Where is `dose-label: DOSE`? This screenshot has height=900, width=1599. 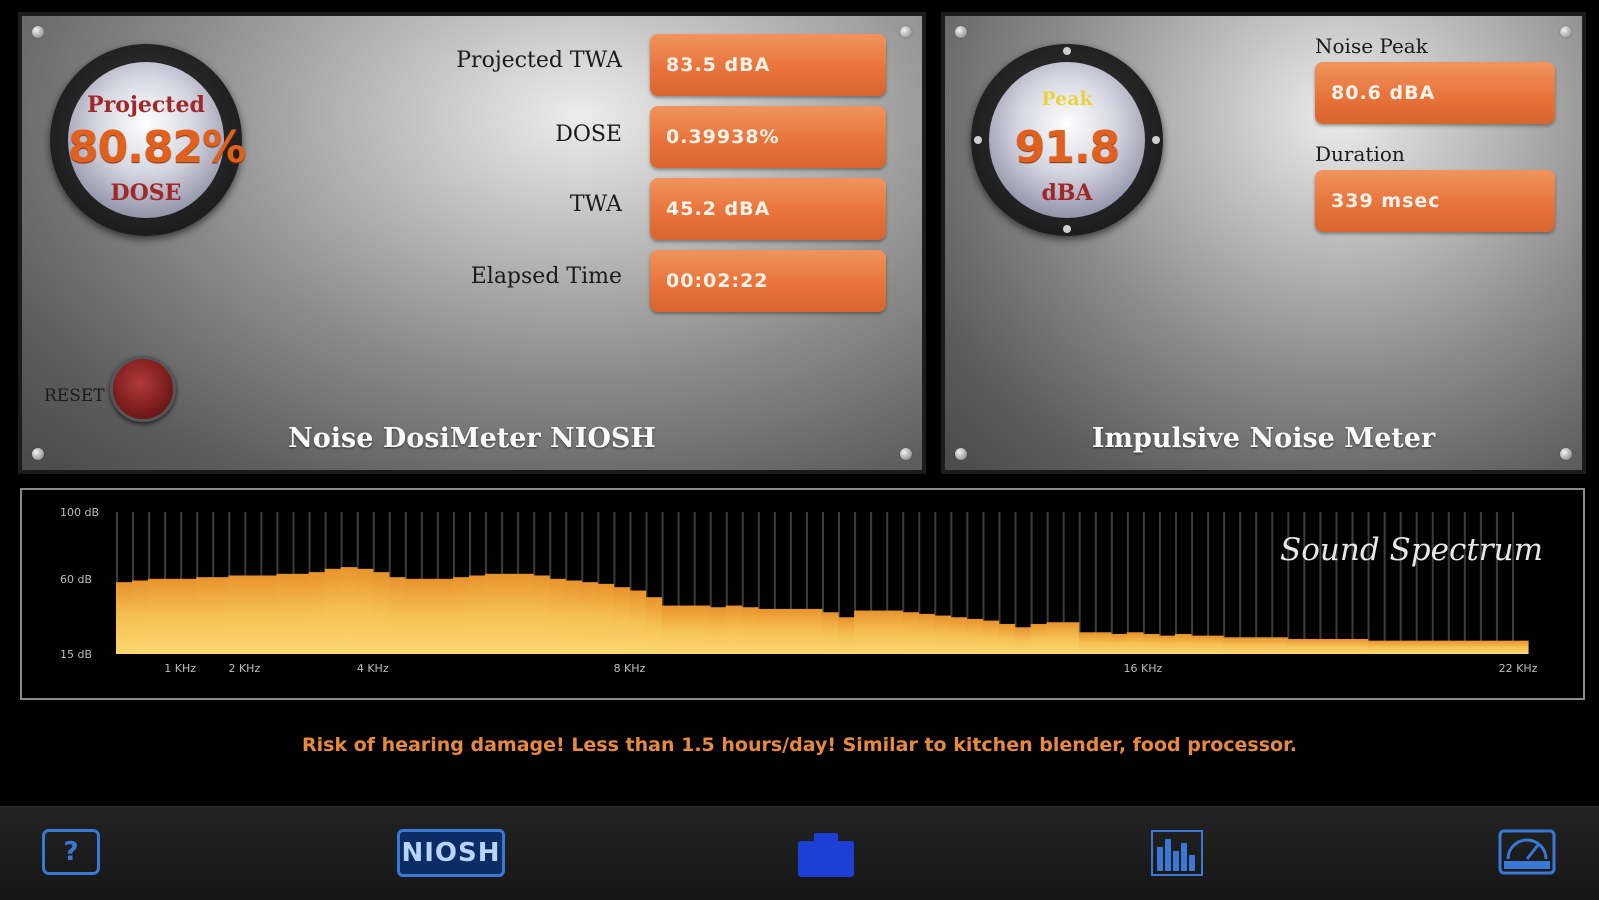 dose-label: DOSE is located at coordinates (588, 134).